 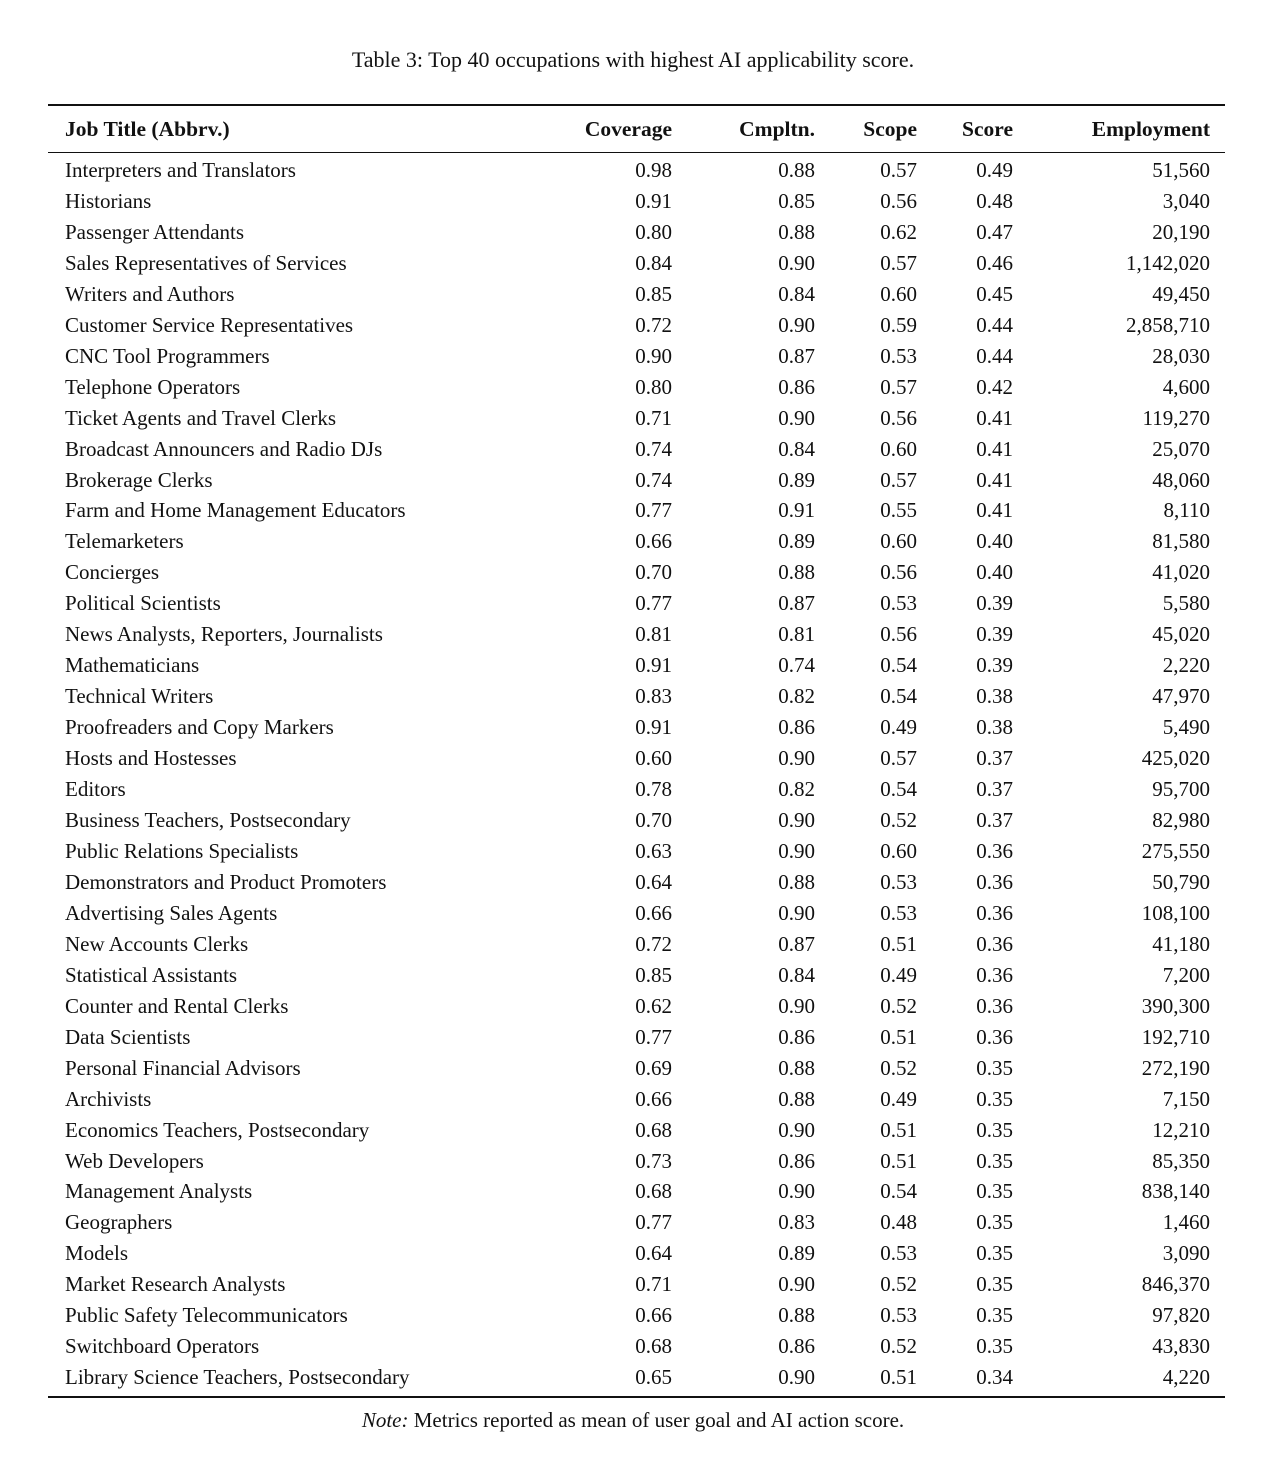 What do you see at coordinates (796, 974) in the screenshot?
I see `completion-cell: 0.84` at bounding box center [796, 974].